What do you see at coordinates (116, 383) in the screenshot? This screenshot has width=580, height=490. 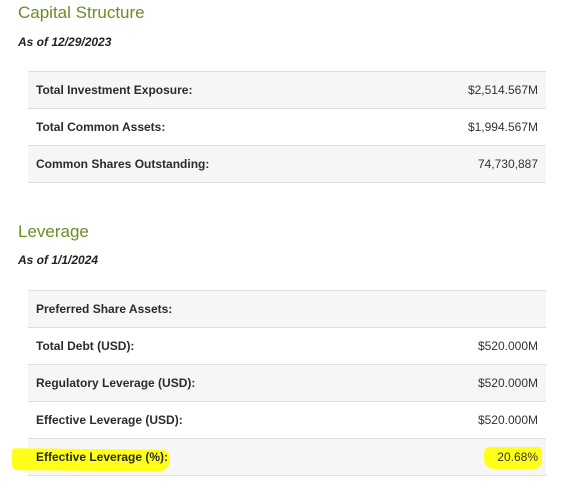 I see `row-label: Regulatory Leverage (USD):` at bounding box center [116, 383].